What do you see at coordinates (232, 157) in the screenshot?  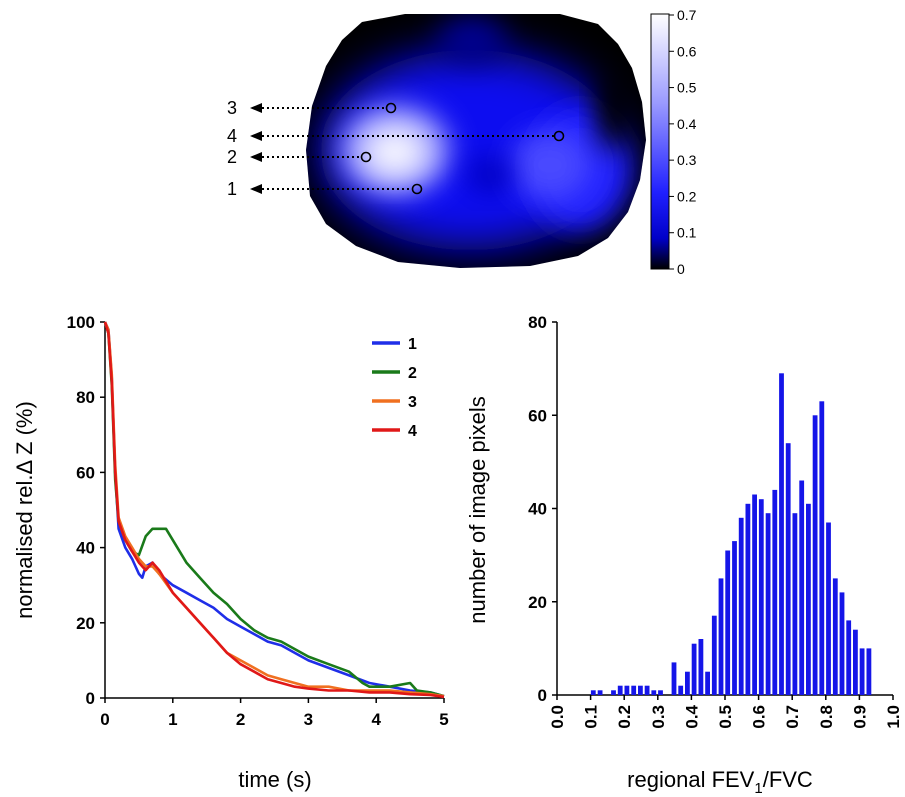 I see `pixel-marker-label: 2` at bounding box center [232, 157].